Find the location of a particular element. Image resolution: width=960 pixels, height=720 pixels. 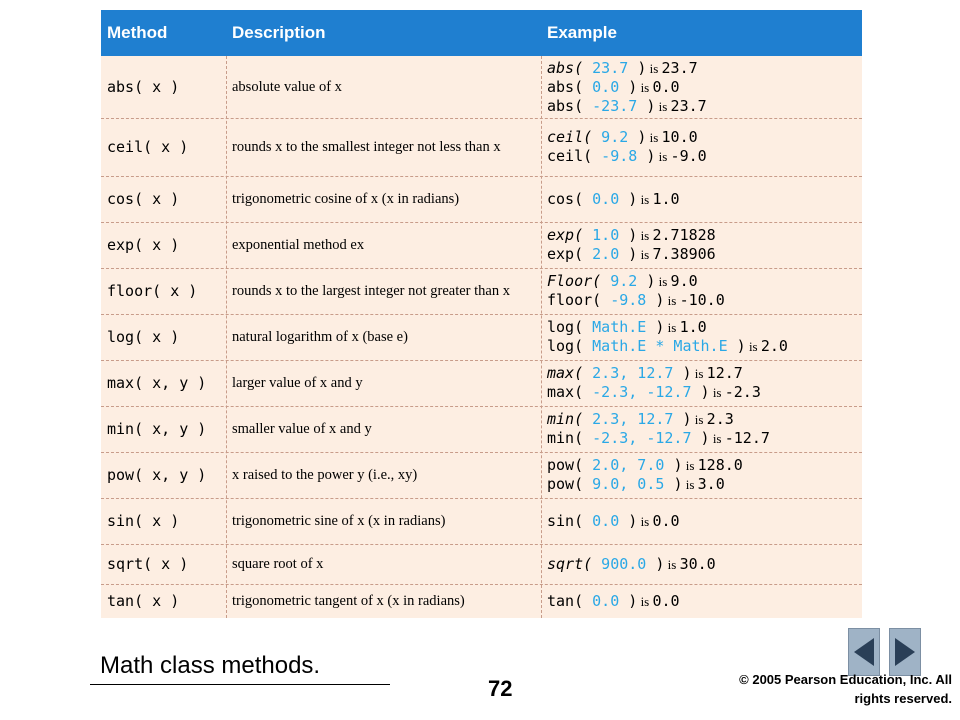

example-argument: -9.8 is located at coordinates (619, 156).